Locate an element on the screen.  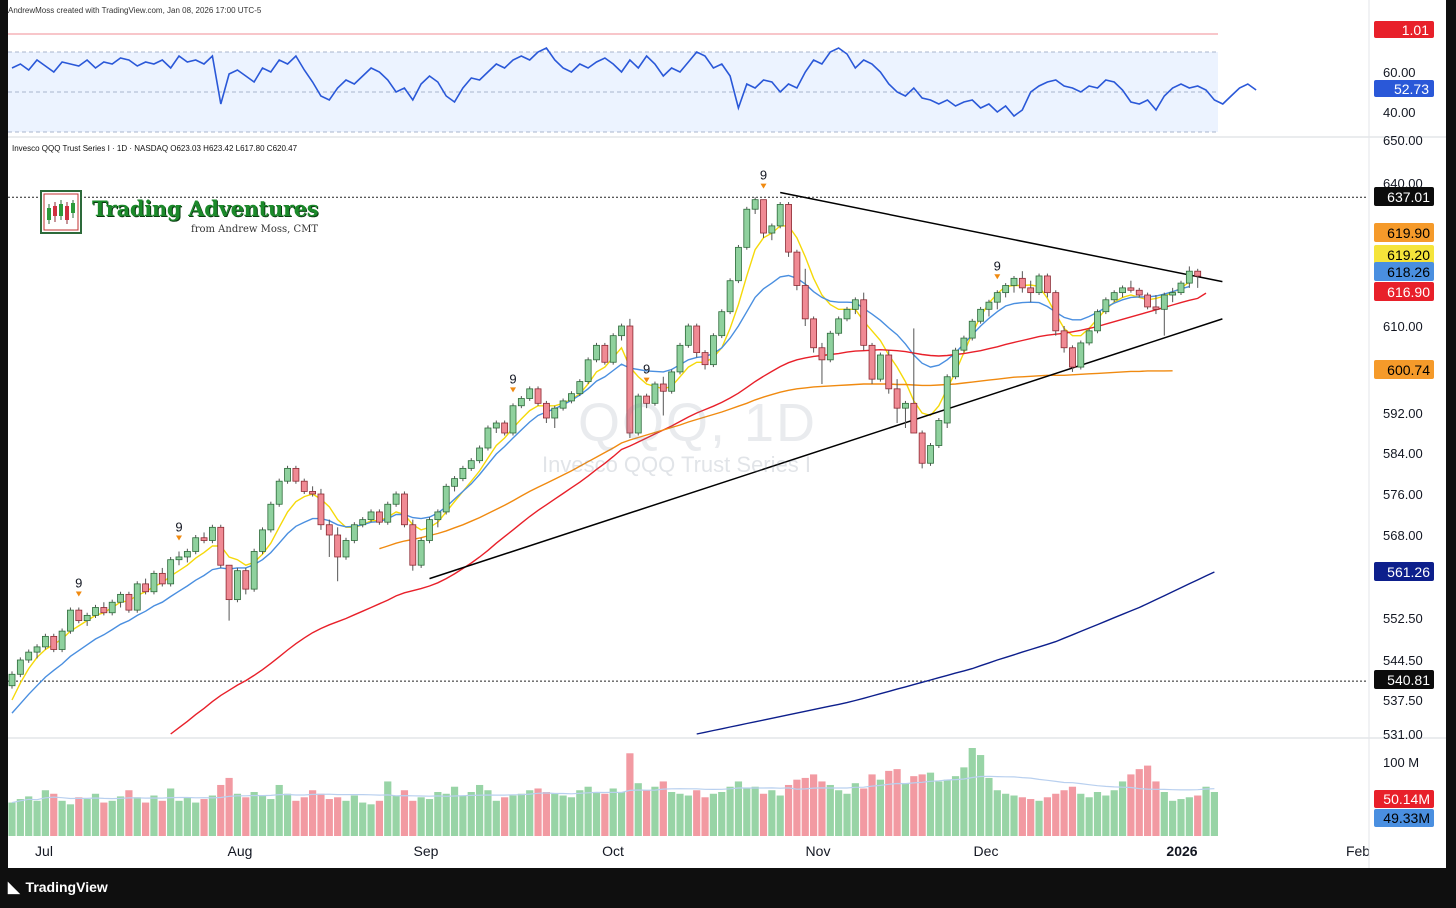
volume-tick-label: 100 M is located at coordinates (1401, 762).